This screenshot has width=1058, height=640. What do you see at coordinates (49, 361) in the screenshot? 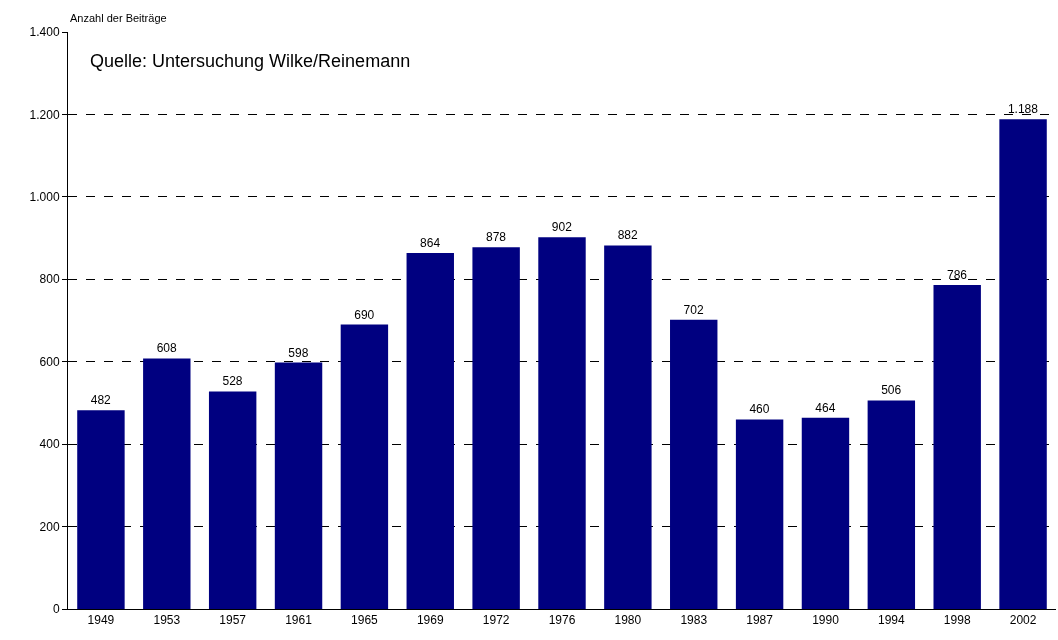
I see `y-tick-label: 600` at bounding box center [49, 361].